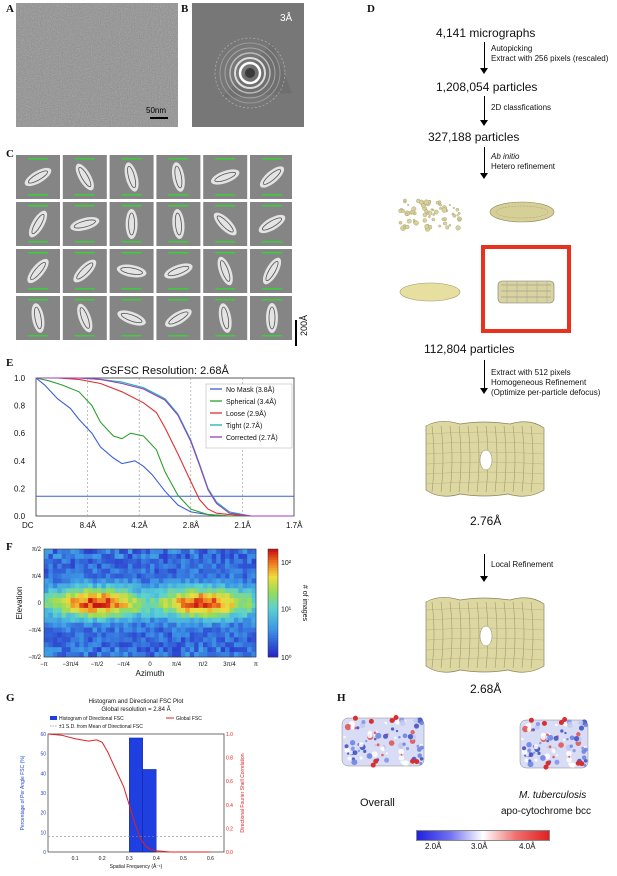 Image resolution: width=617 pixels, height=876 pixels. I want to click on arrow1-label-2: Extract with 256 pixels (rescaled), so click(550, 58).